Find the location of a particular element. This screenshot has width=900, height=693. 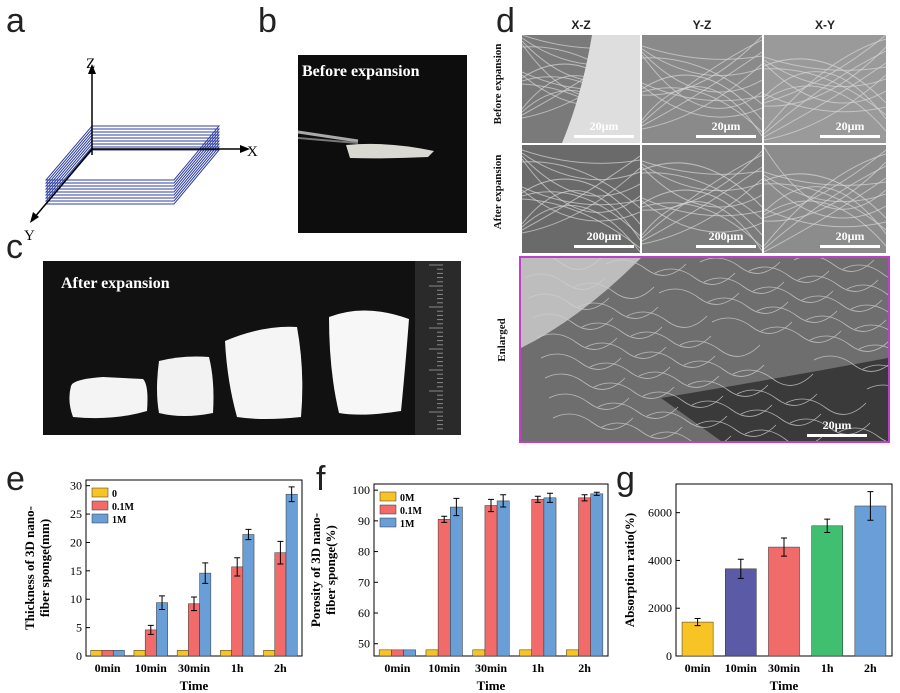

photo-before-expansion: Before expansion is located at coordinates (382, 144).